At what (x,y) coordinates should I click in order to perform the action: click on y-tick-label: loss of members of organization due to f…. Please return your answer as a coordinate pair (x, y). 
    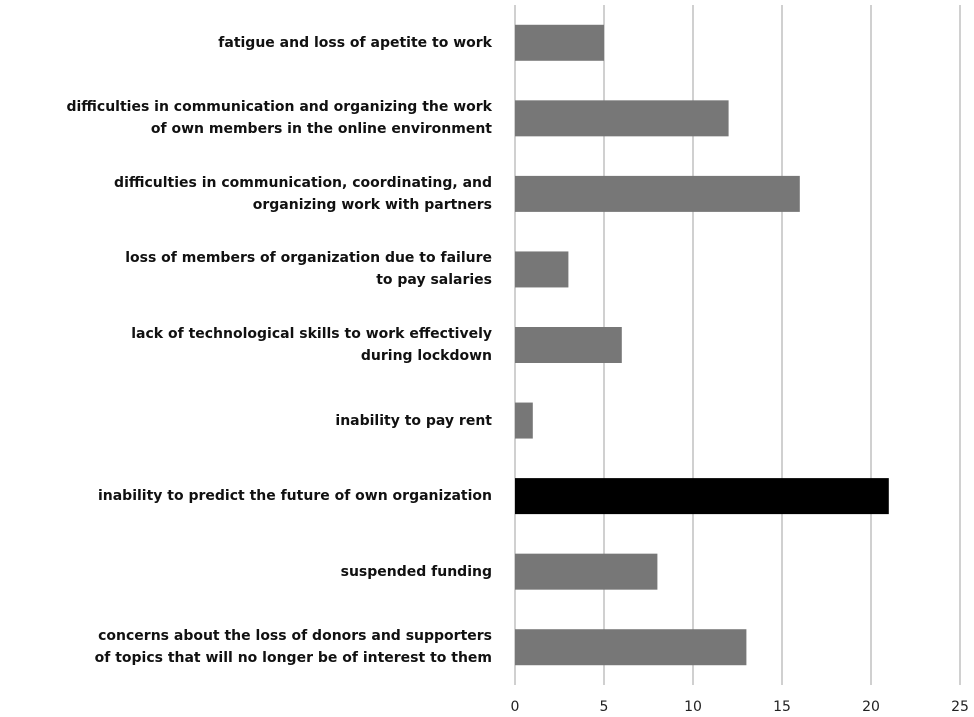
    Looking at the image, I should click on (308, 269).